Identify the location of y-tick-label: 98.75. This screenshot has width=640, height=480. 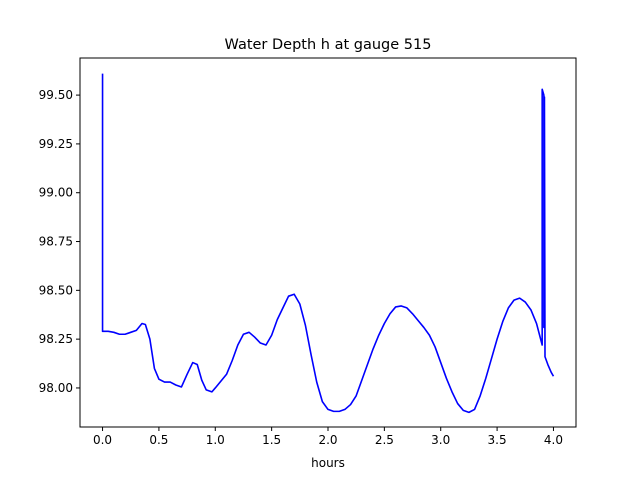
(56, 242).